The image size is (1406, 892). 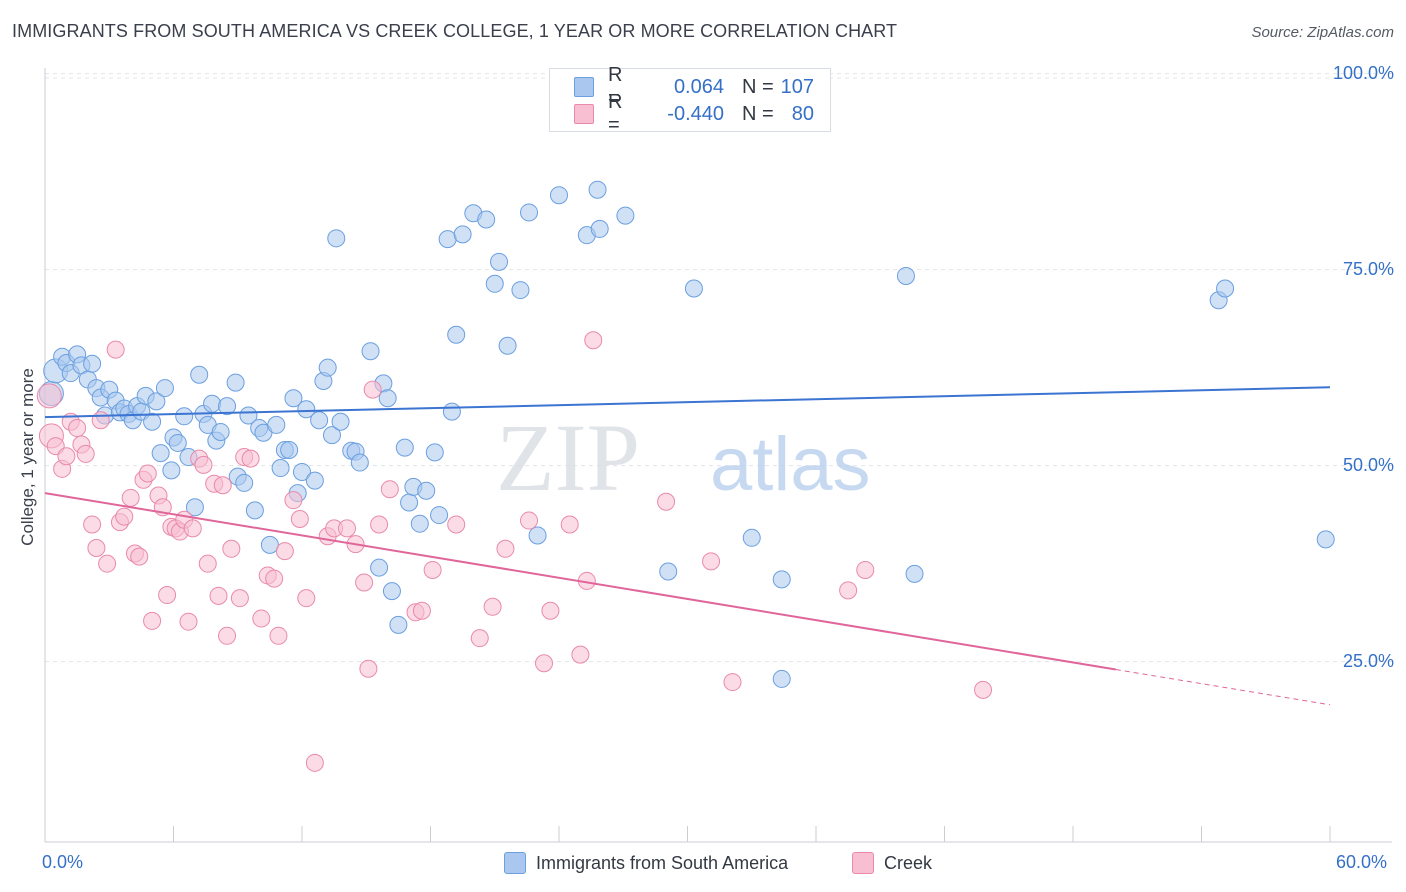 What do you see at coordinates (698, 86) in the screenshot?
I see `r-value: 0.064` at bounding box center [698, 86].